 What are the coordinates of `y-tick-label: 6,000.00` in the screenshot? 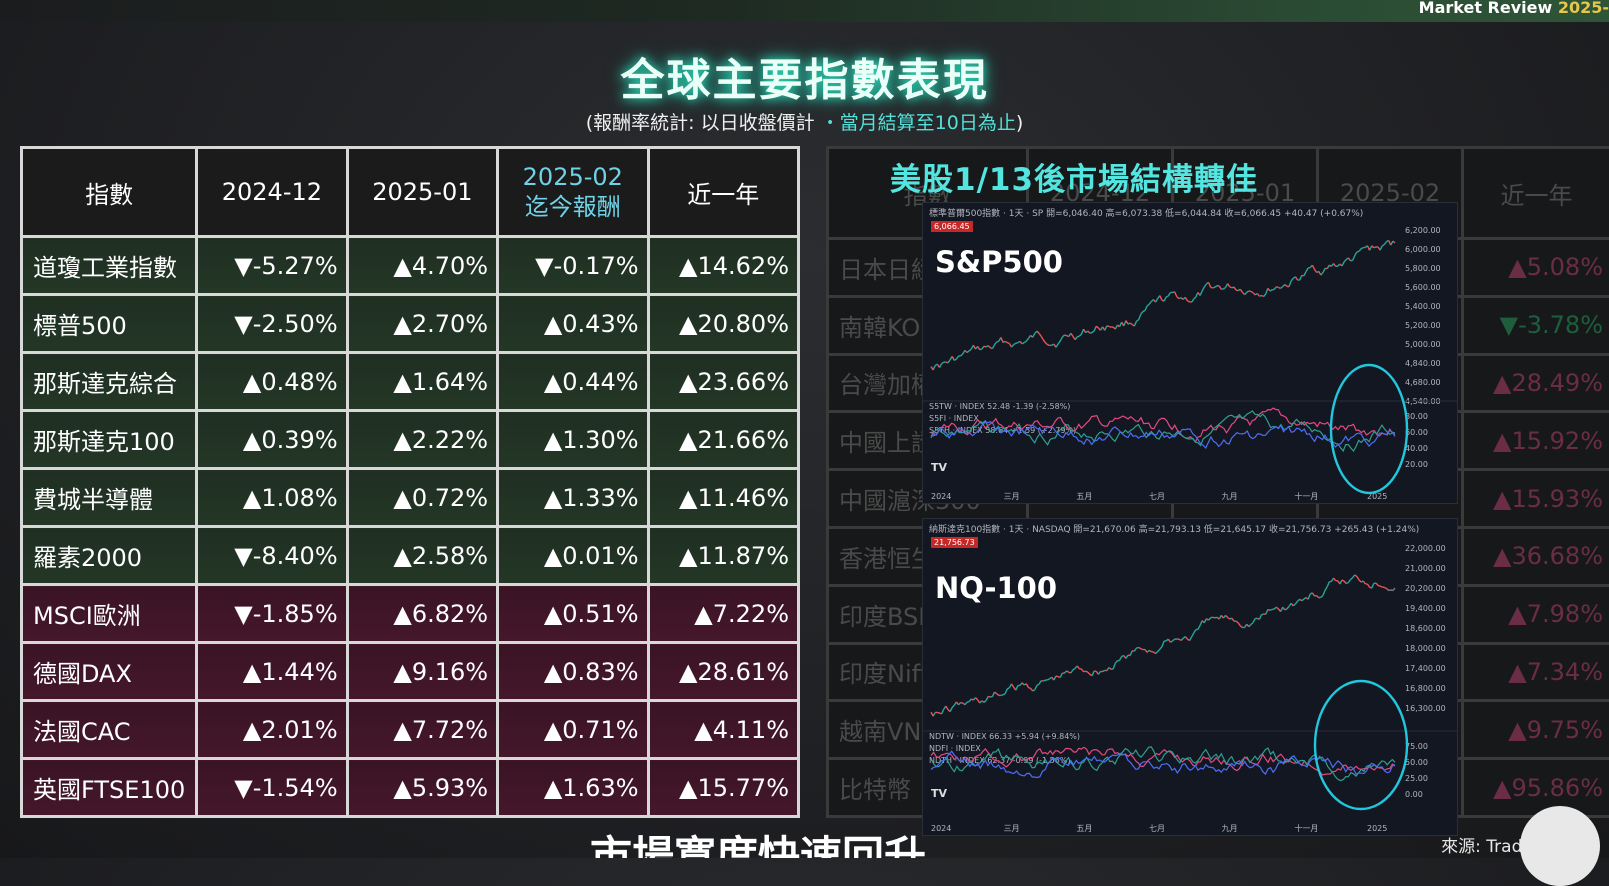 It's located at (1423, 249).